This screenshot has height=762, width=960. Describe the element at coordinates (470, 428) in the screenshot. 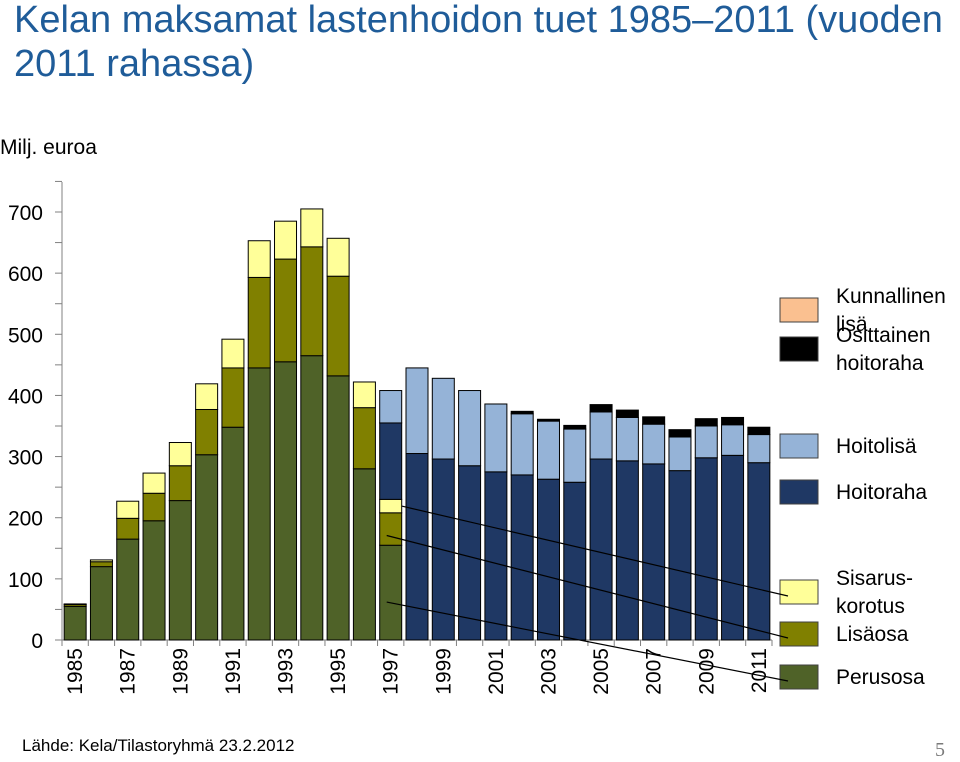

I see `bar-segment-hoitolis--2000` at that location.